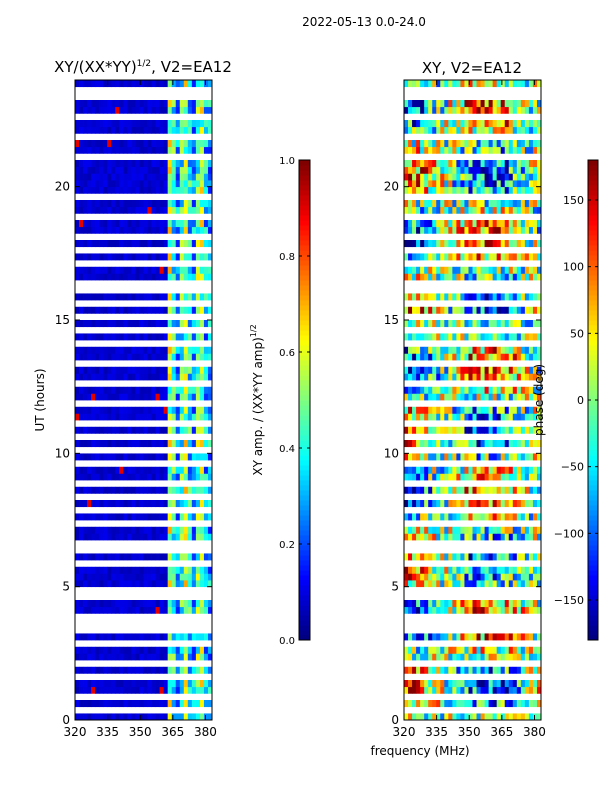  I want to click on colorbar-segment, so click(304, 348).